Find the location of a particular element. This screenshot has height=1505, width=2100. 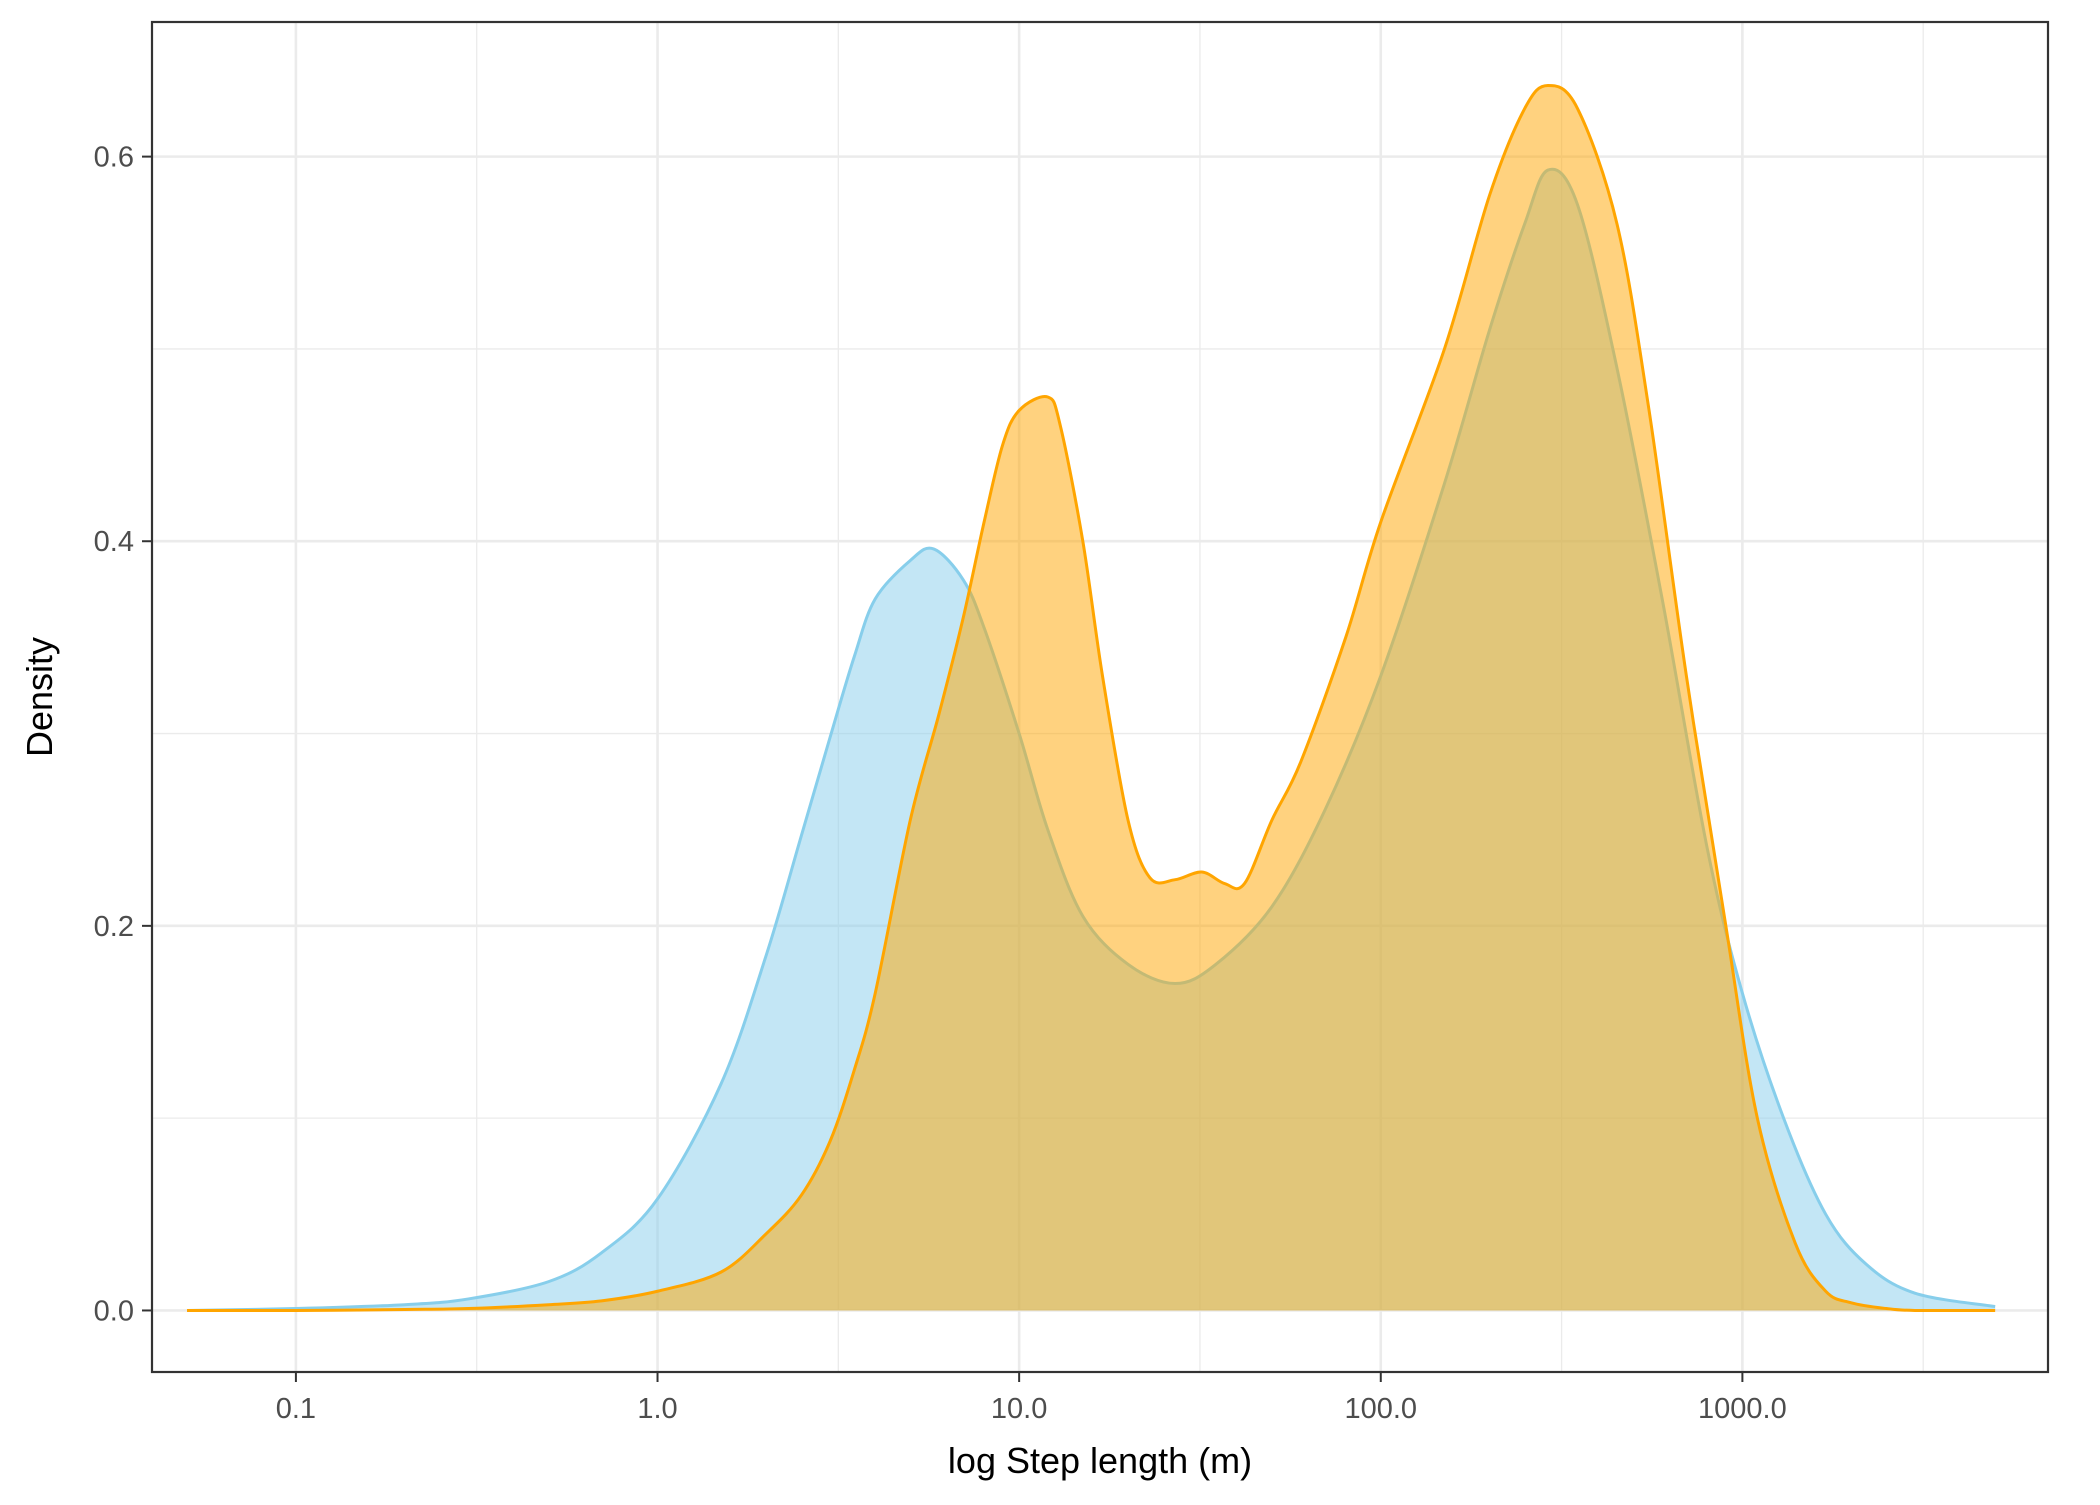

y-tick-label: 0.6 is located at coordinates (114, 158).